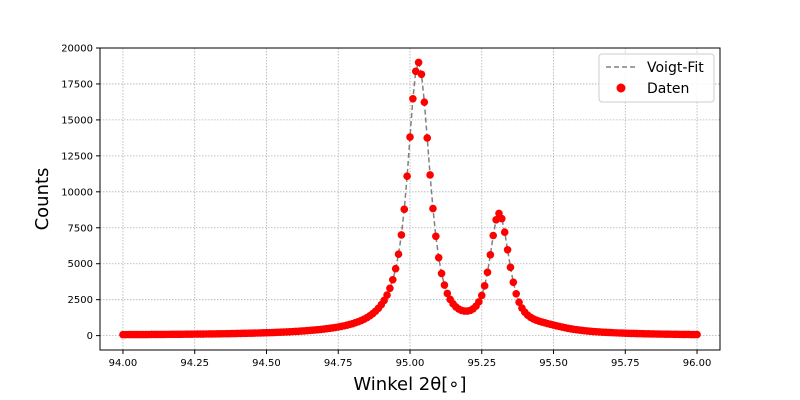 The height and width of the screenshot is (400, 800). Describe the element at coordinates (266, 363) in the screenshot. I see `x-tick-label: 94.50` at that location.